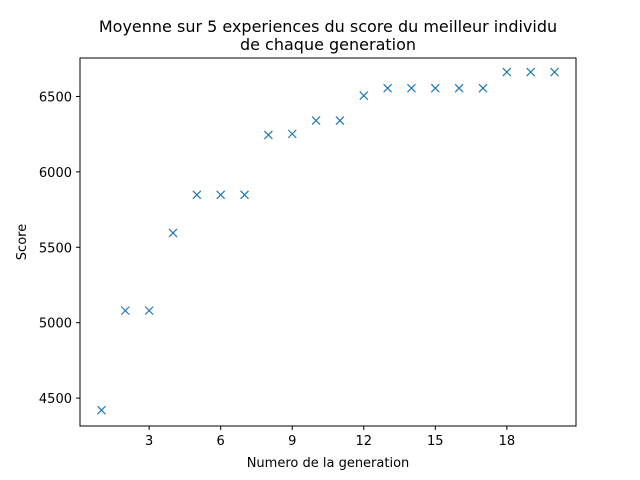 The width and height of the screenshot is (640, 480). What do you see at coordinates (328, 44) in the screenshot?
I see `chart-title-line-2: de chaque generation` at bounding box center [328, 44].